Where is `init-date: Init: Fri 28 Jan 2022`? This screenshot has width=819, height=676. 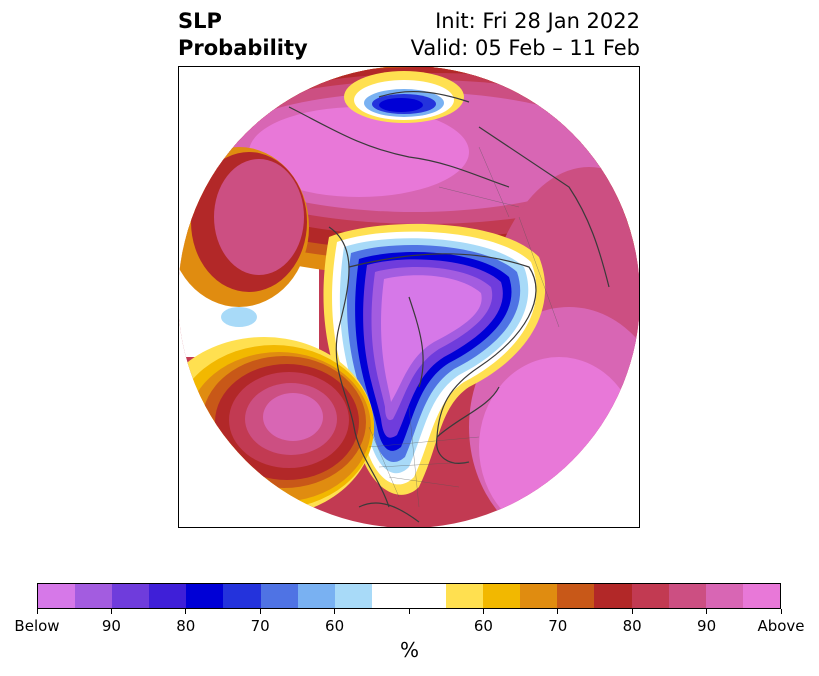 init-date: Init: Fri 28 Jan 2022 is located at coordinates (537, 21).